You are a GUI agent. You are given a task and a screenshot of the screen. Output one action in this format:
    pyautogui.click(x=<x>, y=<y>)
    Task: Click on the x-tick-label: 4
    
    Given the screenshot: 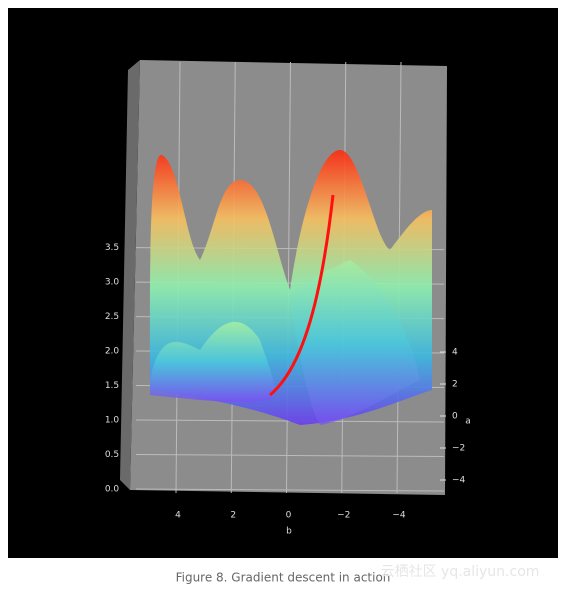 What is the action you would take?
    pyautogui.click(x=178, y=516)
    